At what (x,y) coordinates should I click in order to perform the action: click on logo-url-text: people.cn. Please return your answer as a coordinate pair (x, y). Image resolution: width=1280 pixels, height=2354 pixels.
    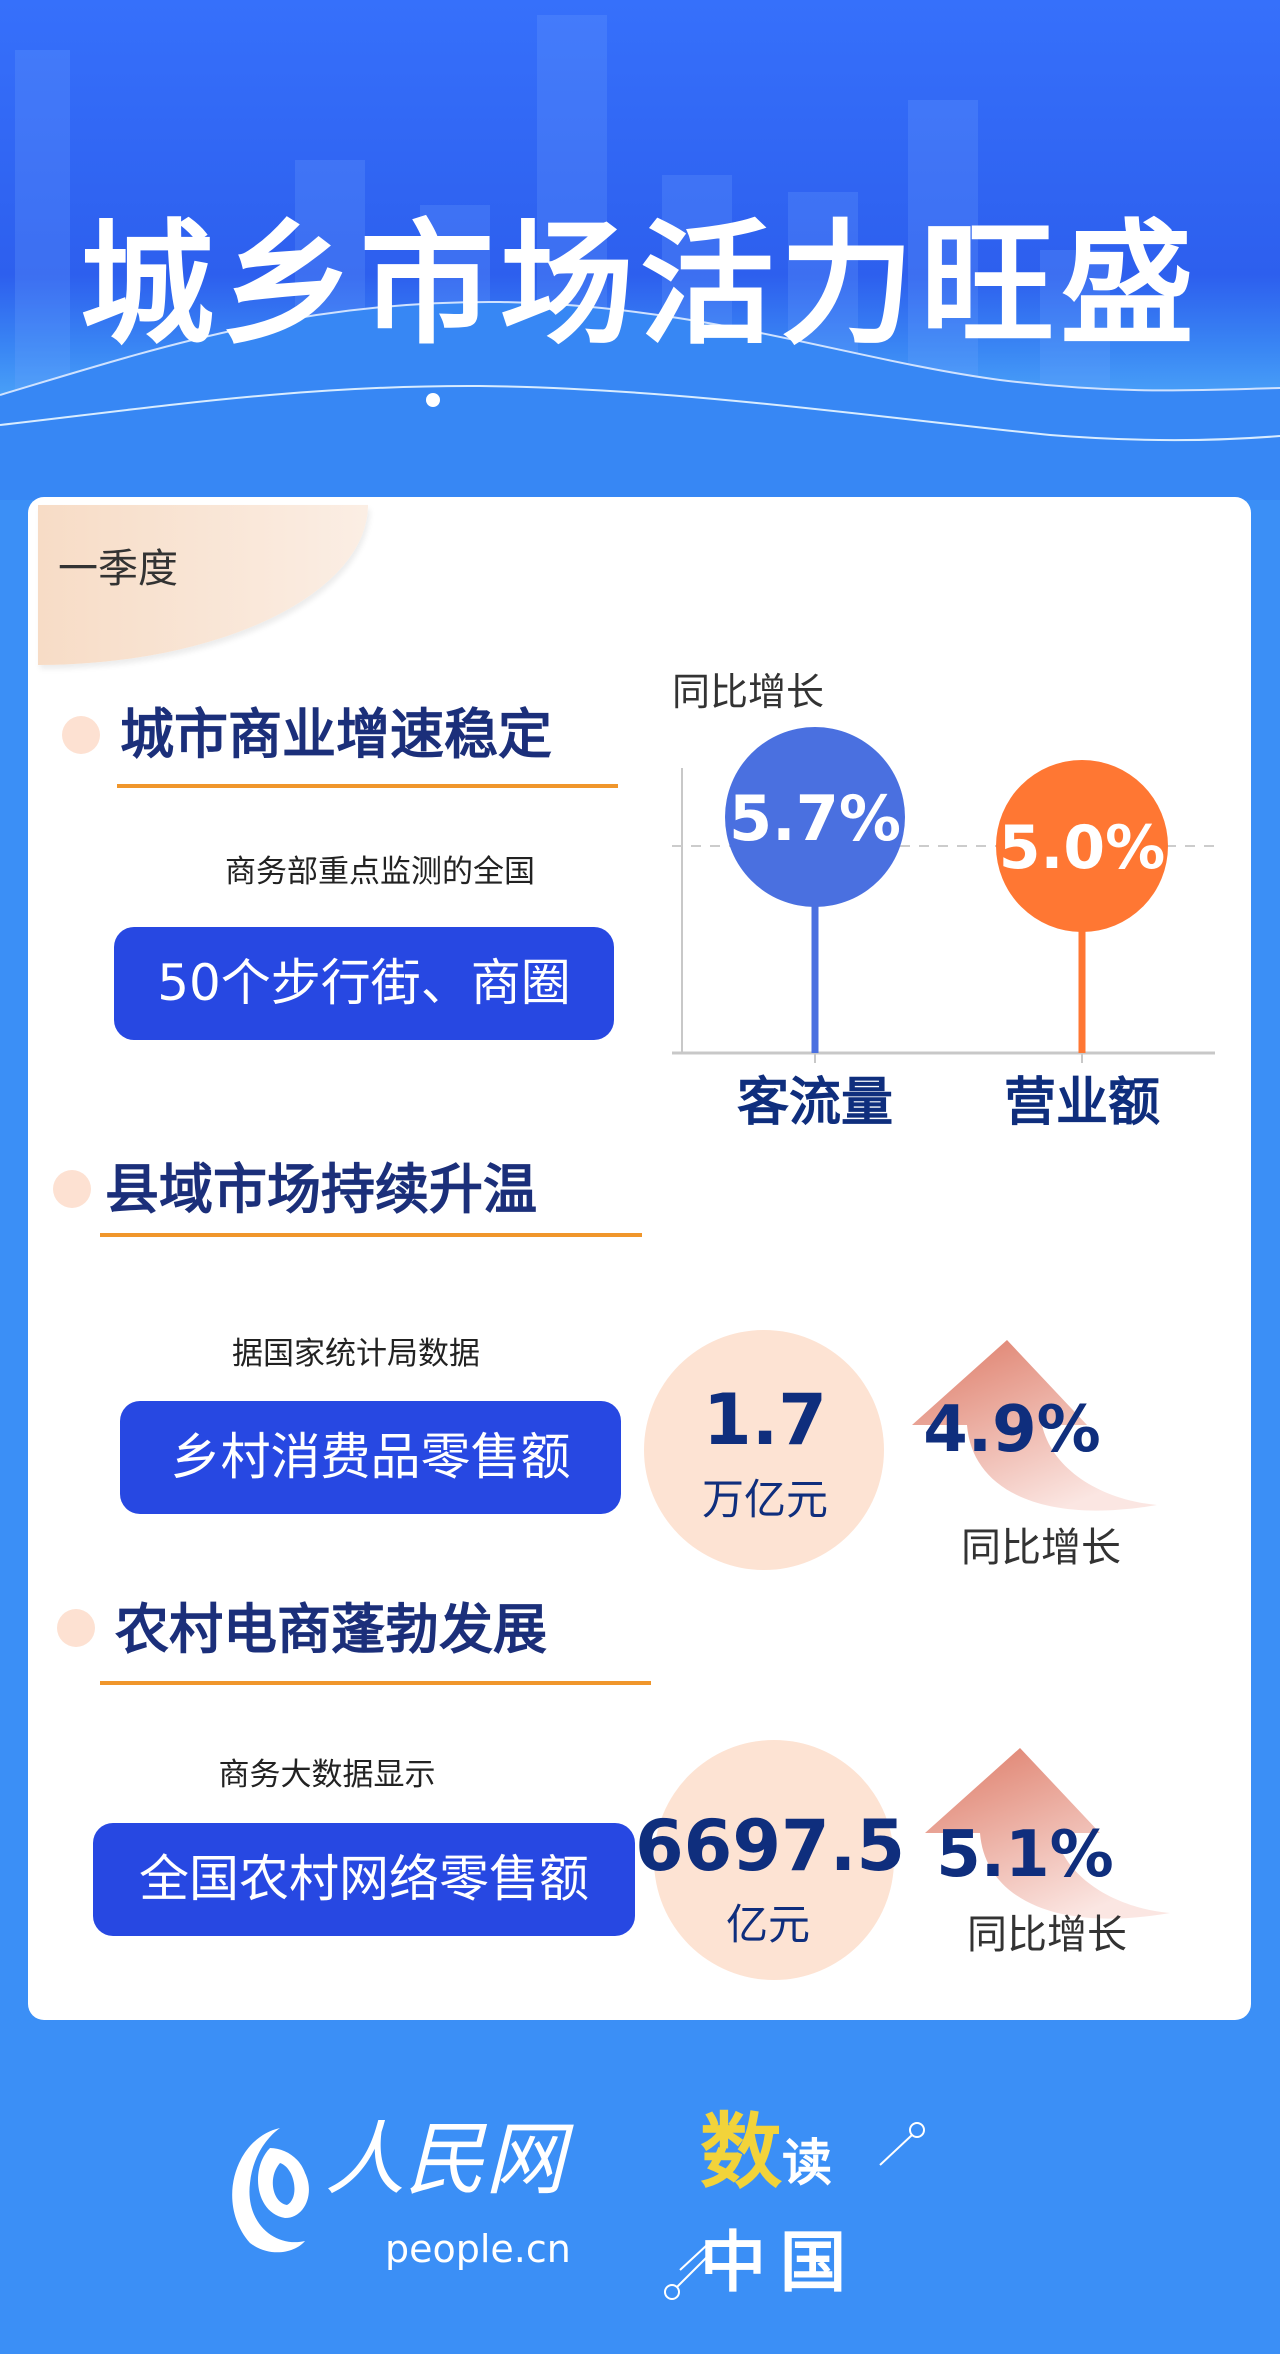
    Looking at the image, I should click on (478, 2249).